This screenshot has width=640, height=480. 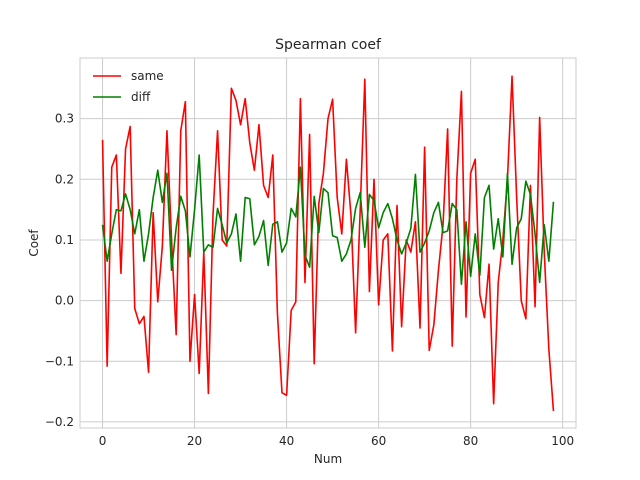 What do you see at coordinates (286, 441) in the screenshot?
I see `x-tick-label: 40` at bounding box center [286, 441].